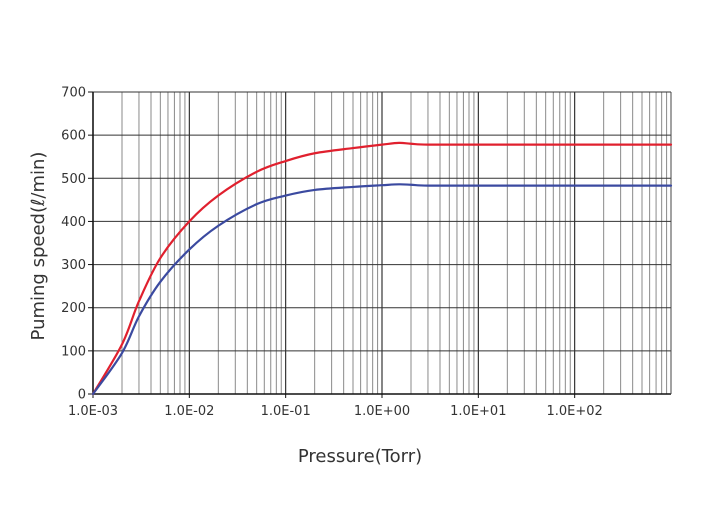  What do you see at coordinates (73, 265) in the screenshot?
I see `y-tick-label: 300` at bounding box center [73, 265].